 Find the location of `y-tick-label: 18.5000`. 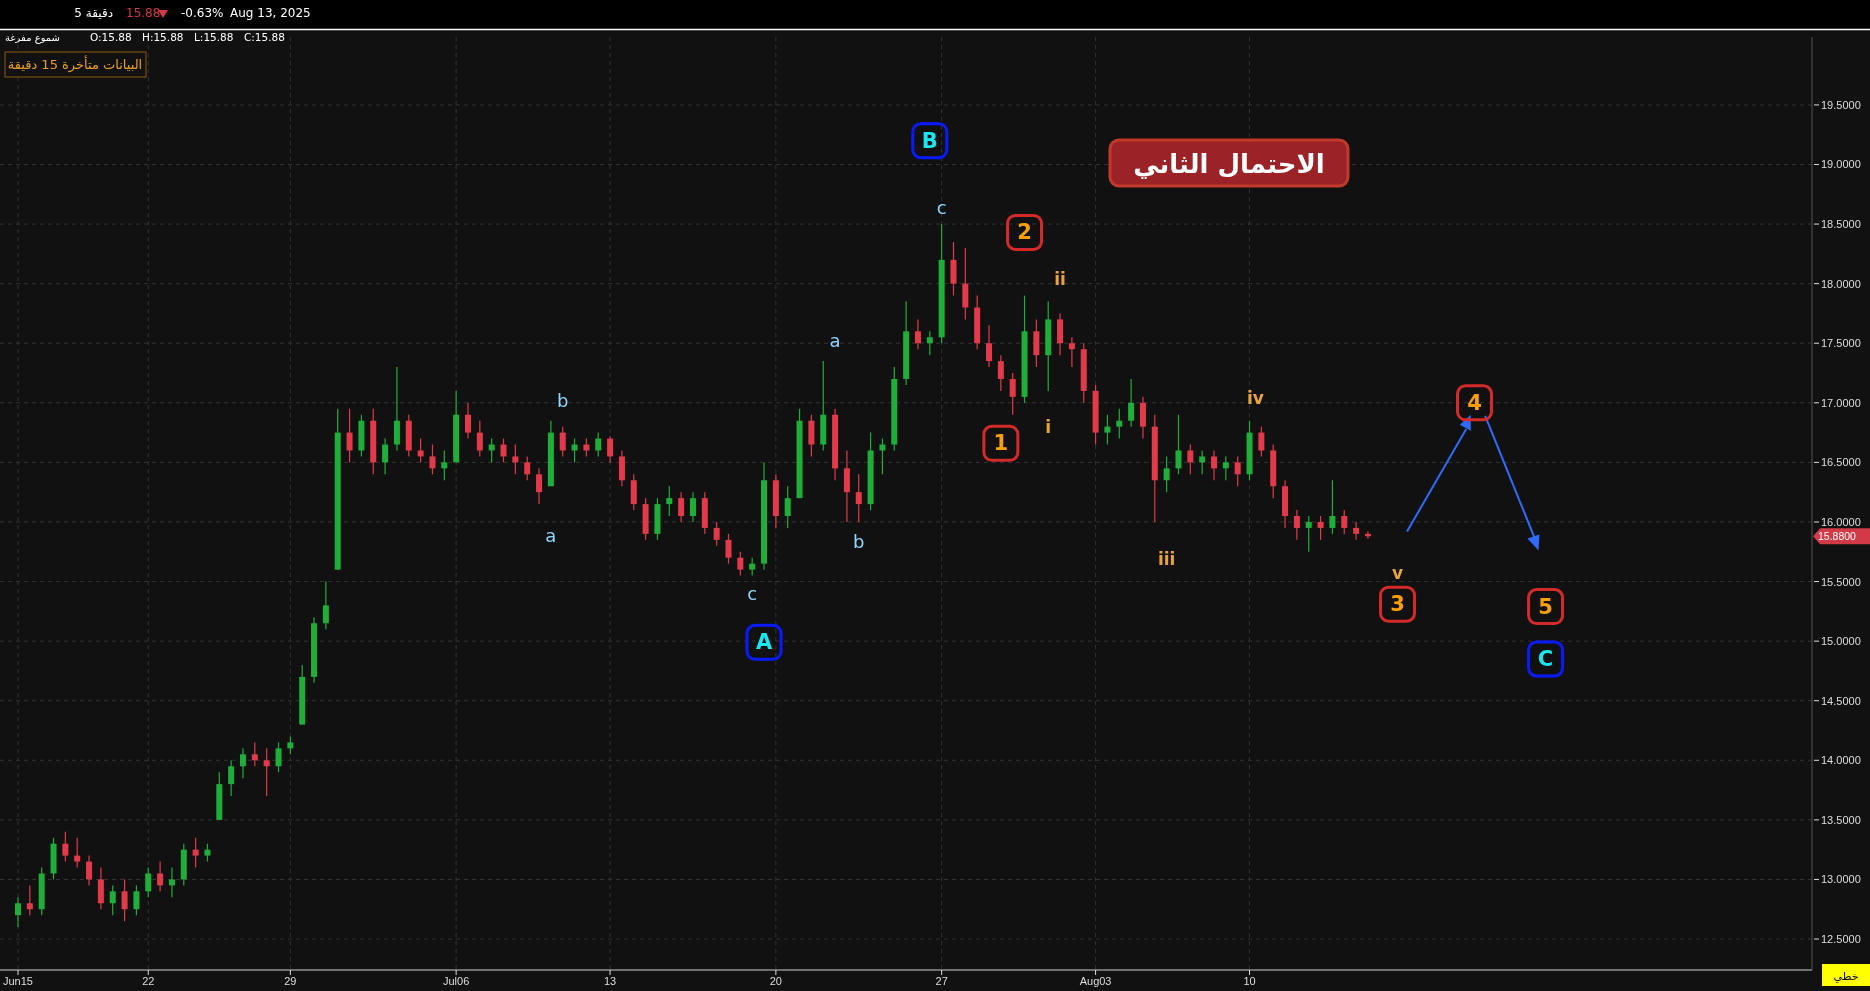

y-tick-label: 18.5000 is located at coordinates (1841, 224).